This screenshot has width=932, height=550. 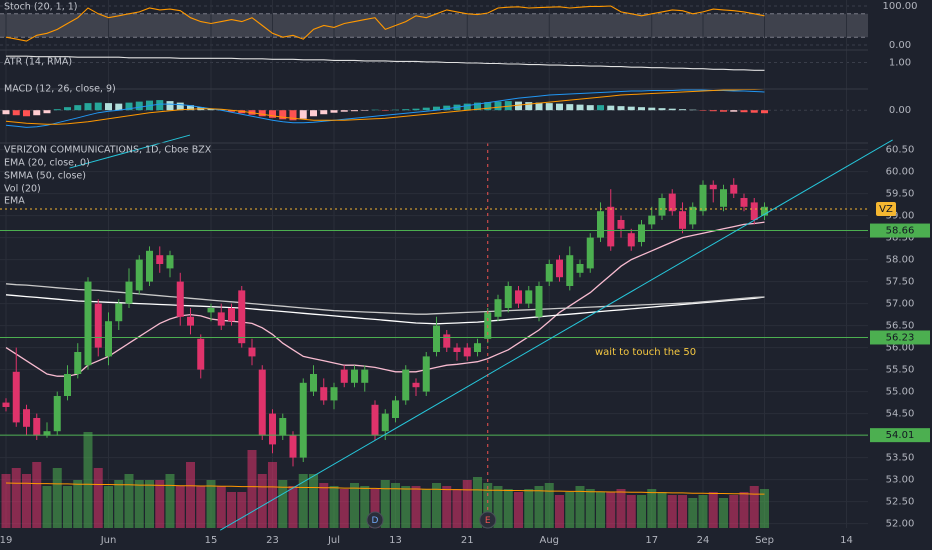 What do you see at coordinates (900, 435) in the screenshot?
I see `price-label-box` at bounding box center [900, 435].